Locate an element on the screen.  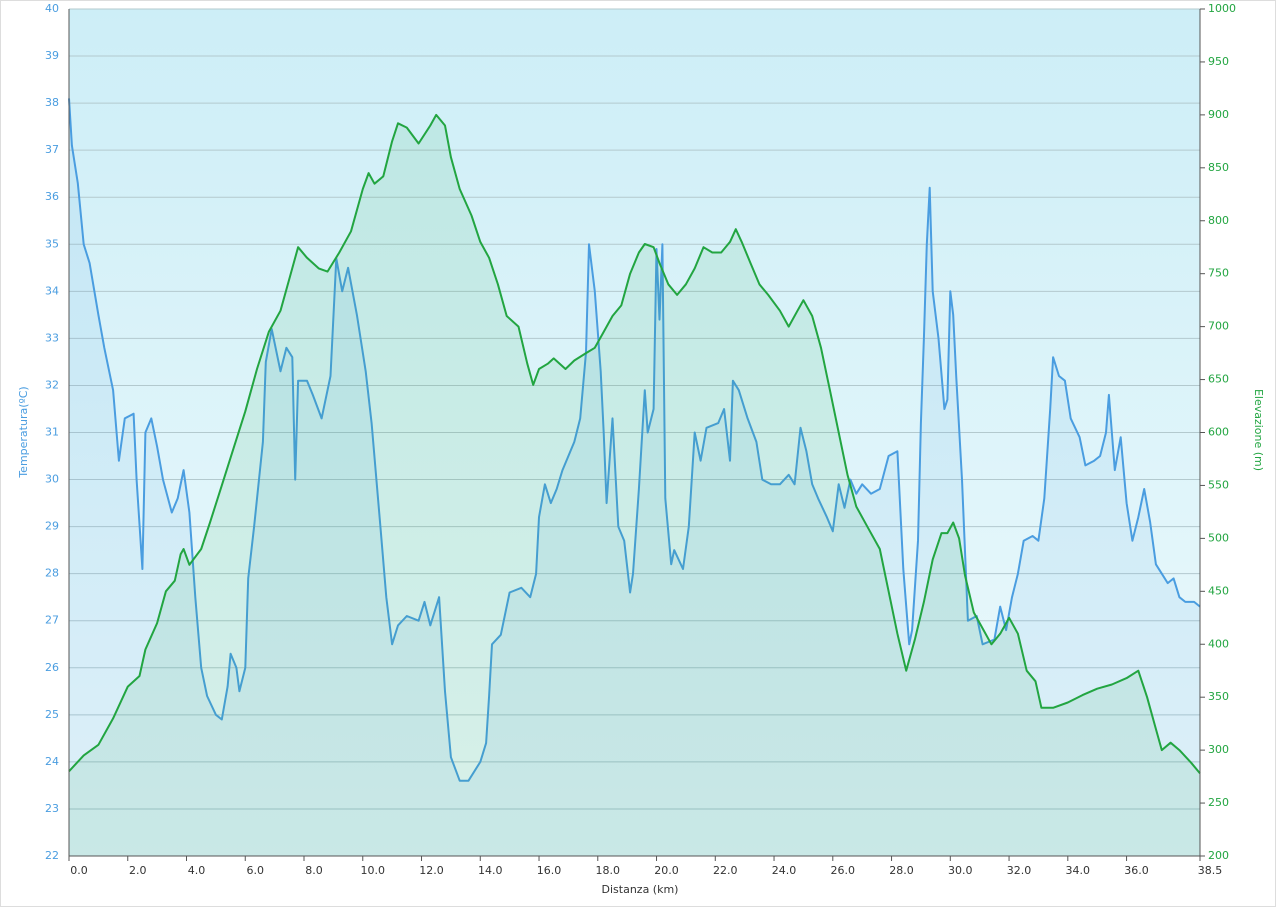
y2-tick-label: 1000 is located at coordinates (1222, 8).